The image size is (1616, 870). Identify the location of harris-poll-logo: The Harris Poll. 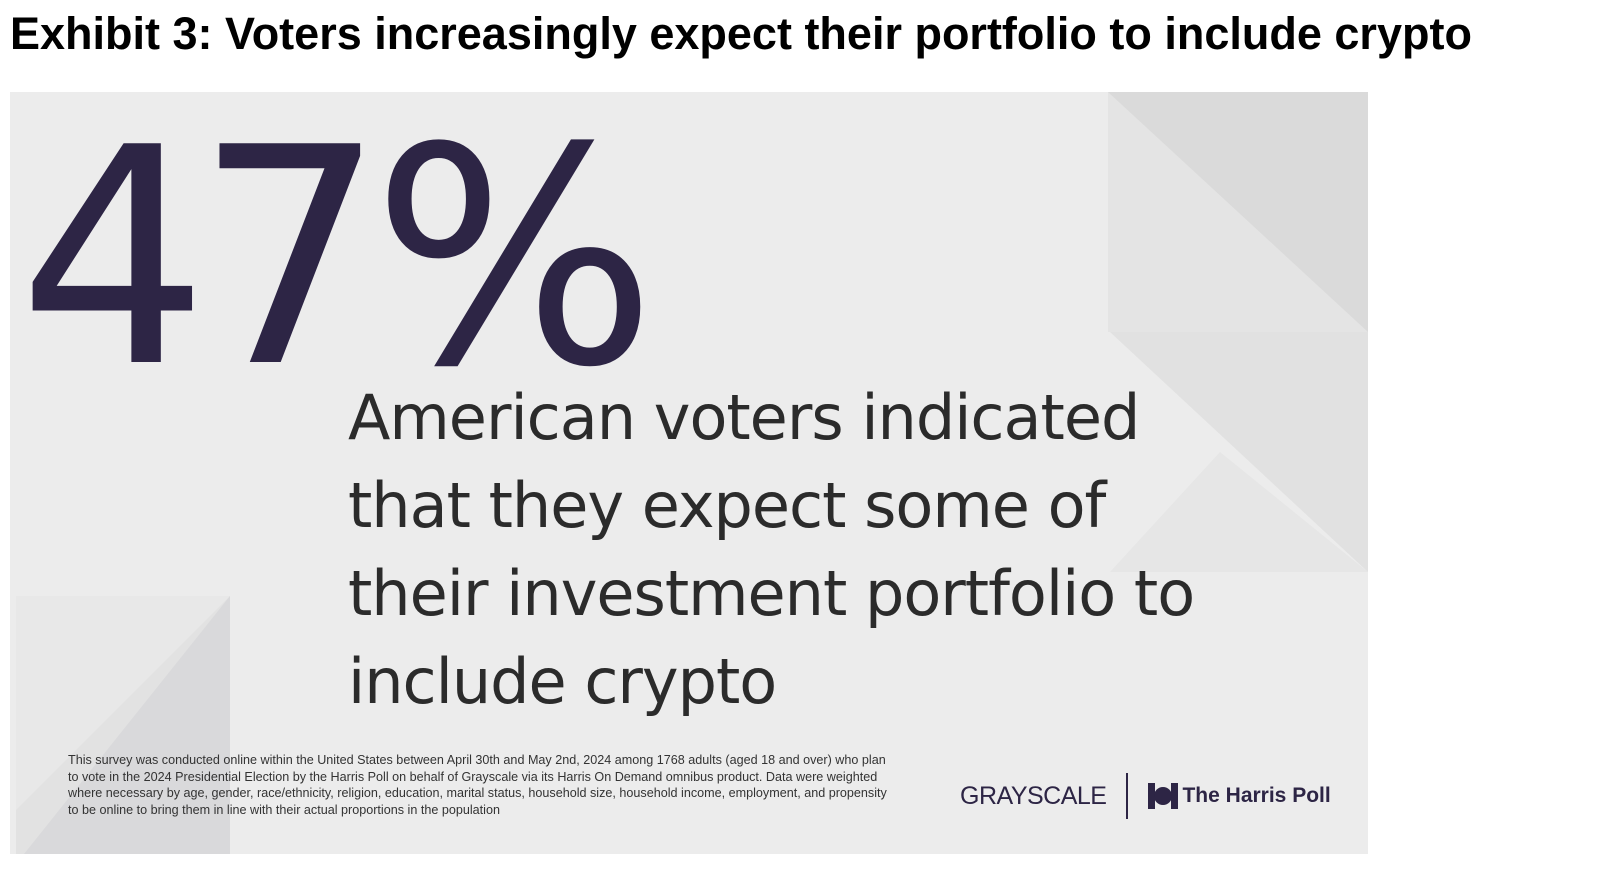
(1239, 796).